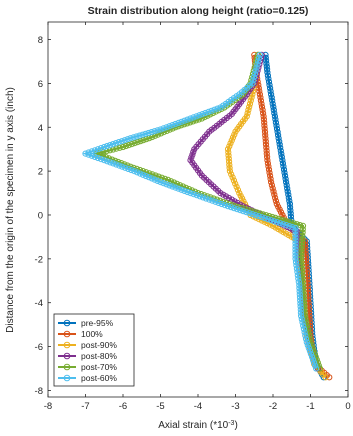 This screenshot has height=436, width=353. I want to click on legend-entry-label: post-80%, so click(99, 356).